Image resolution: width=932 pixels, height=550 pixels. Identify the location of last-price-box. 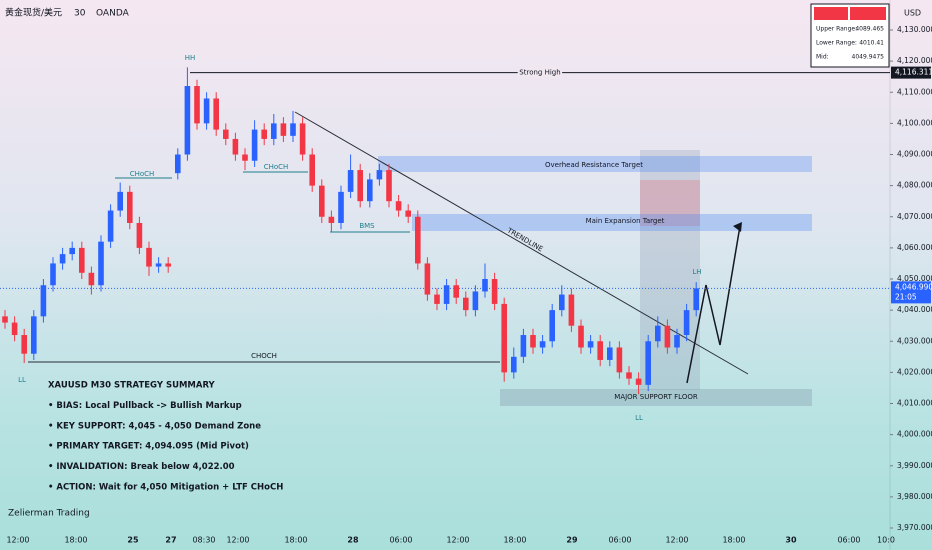
(911, 292).